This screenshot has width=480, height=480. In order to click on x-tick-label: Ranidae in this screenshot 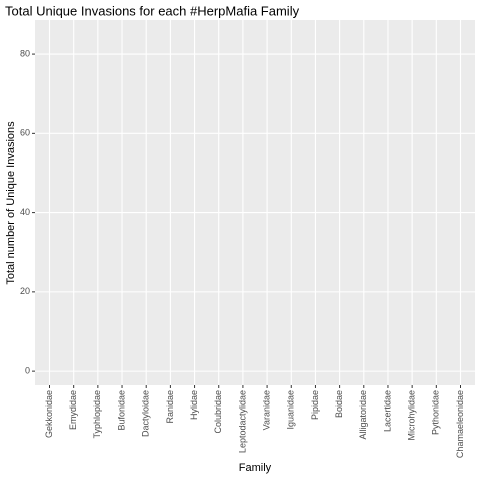, I will do `click(170, 407)`.